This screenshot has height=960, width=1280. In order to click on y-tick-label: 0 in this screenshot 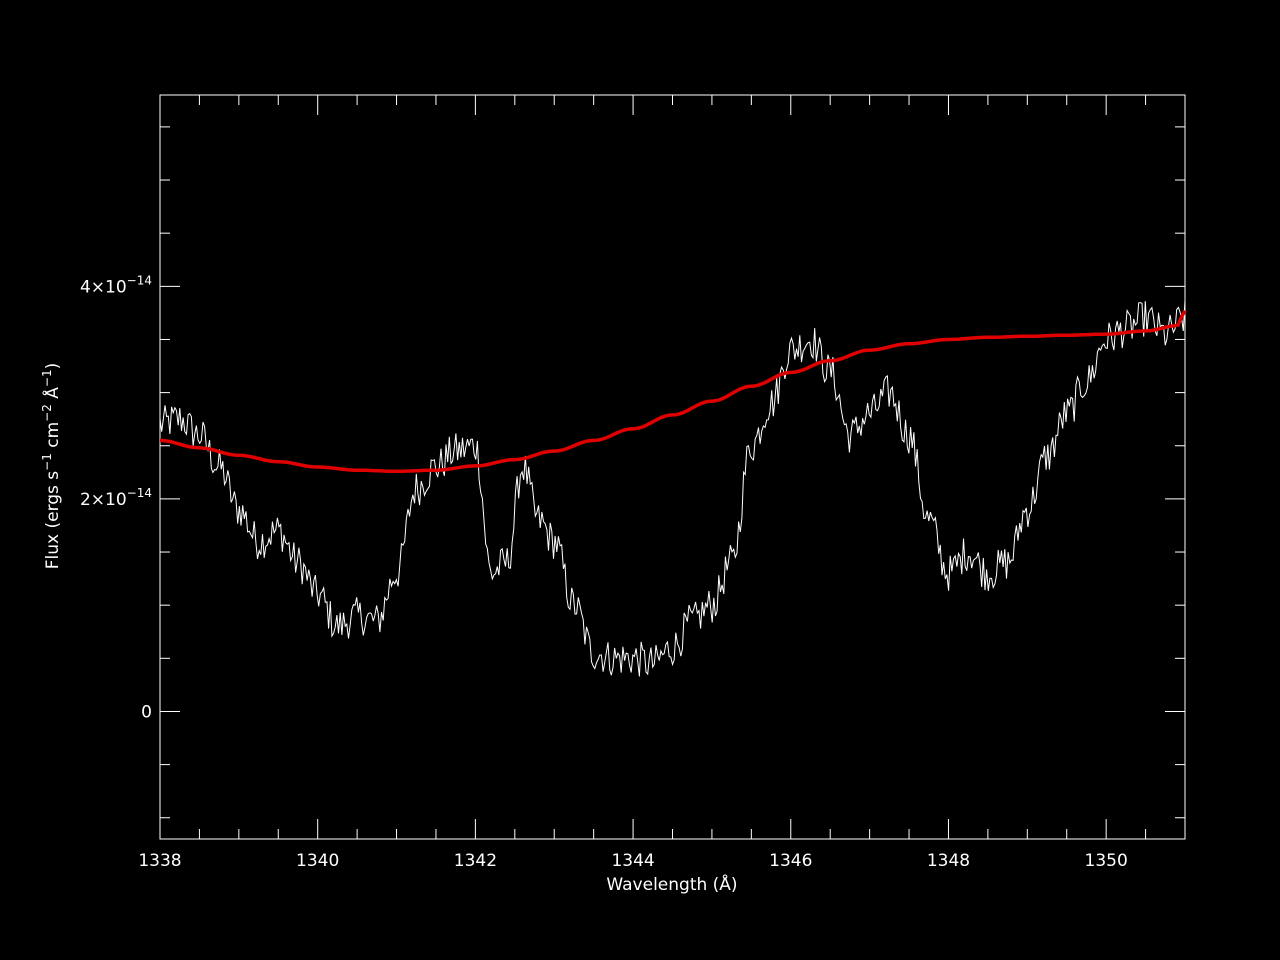, I will do `click(146, 712)`.